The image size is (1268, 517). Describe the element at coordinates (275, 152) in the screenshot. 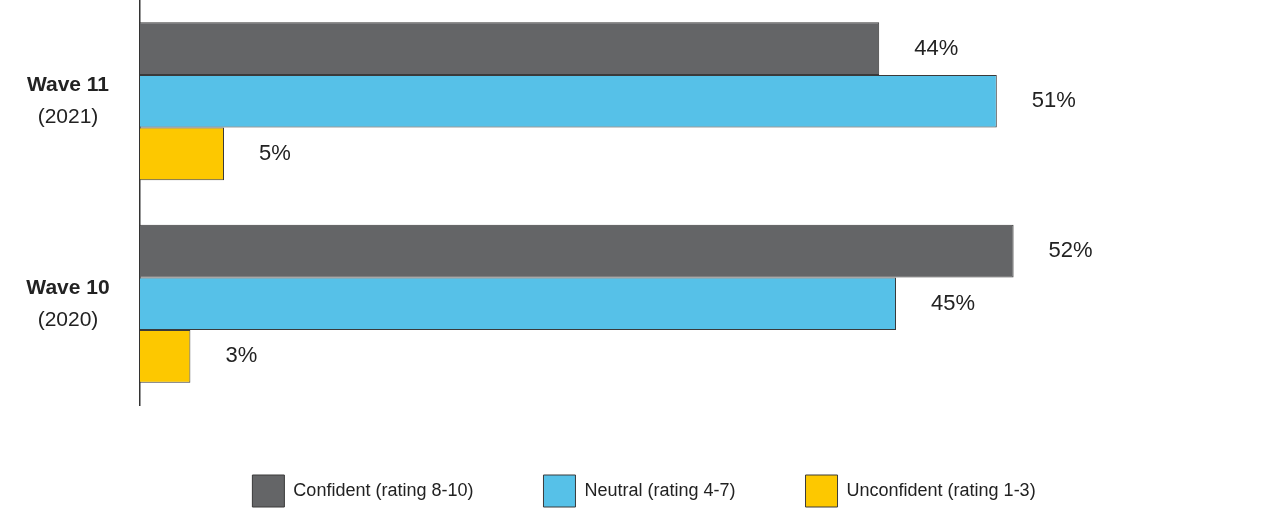

I see `data-label: 5%` at that location.